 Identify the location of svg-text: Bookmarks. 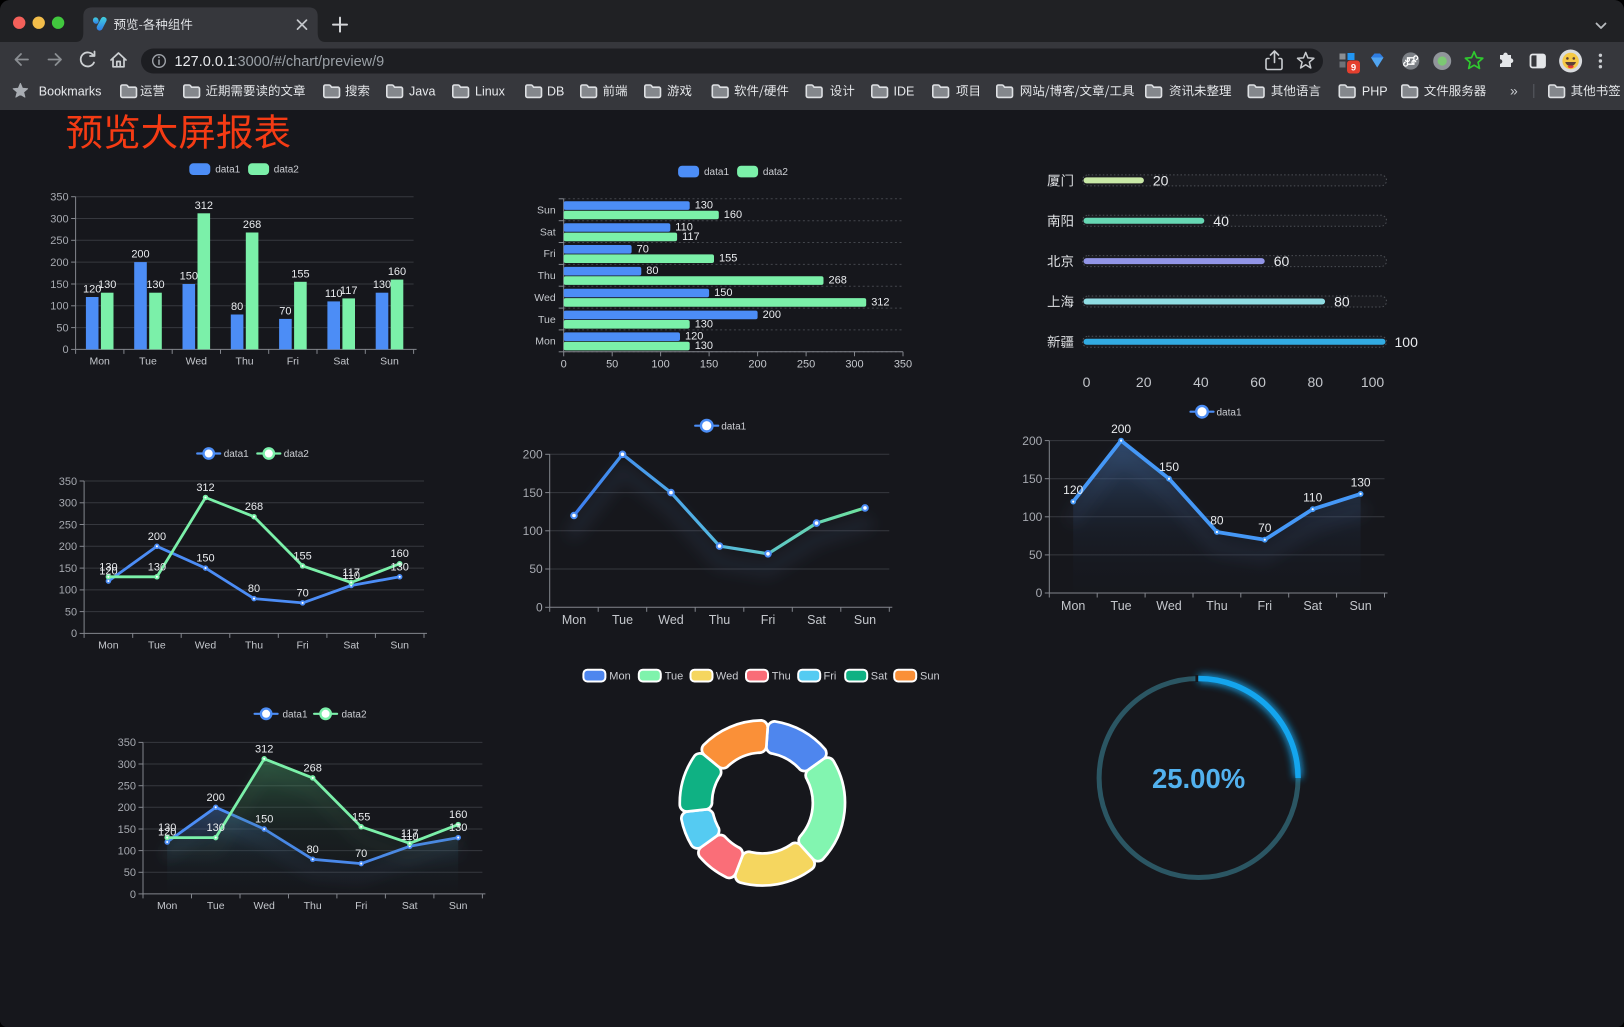
(70, 91).